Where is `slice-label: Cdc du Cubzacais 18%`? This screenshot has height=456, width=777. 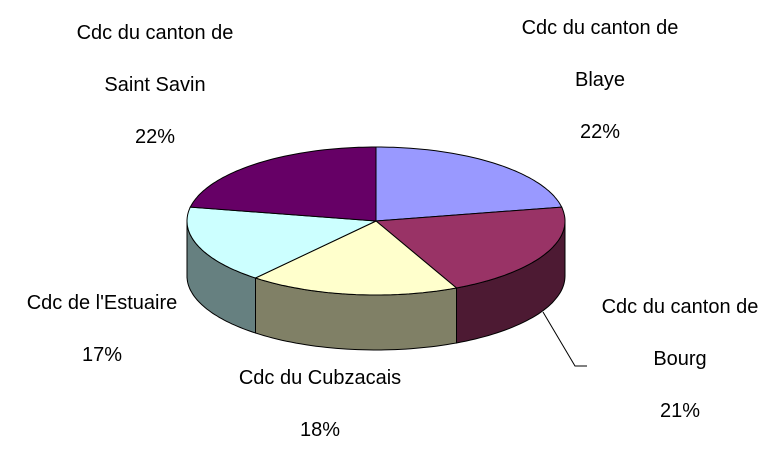 slice-label: Cdc du Cubzacais 18% is located at coordinates (320, 404).